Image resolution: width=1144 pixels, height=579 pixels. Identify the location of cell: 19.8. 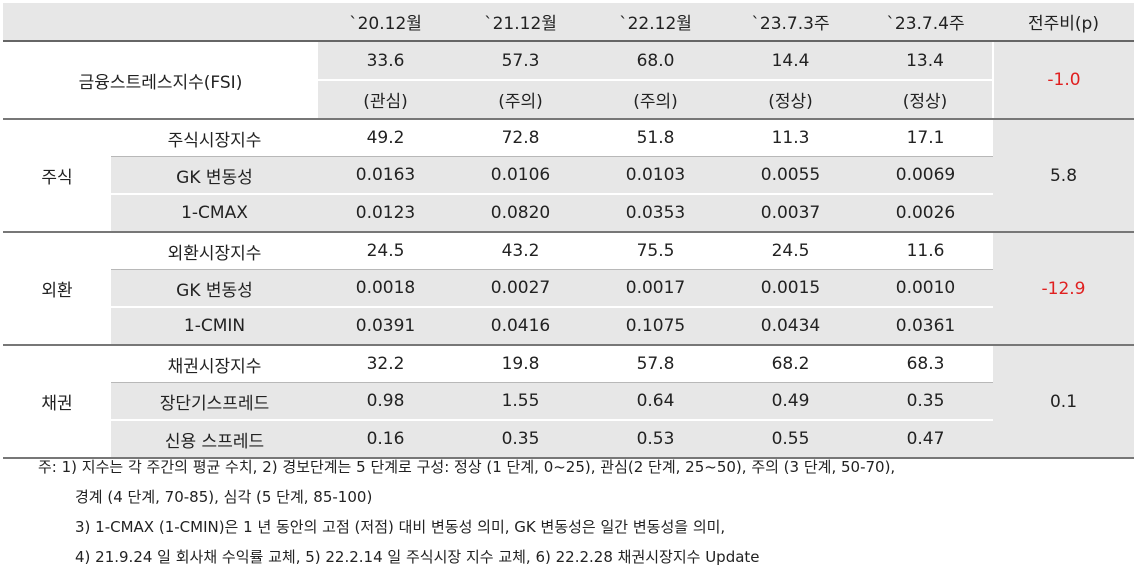
(520, 364).